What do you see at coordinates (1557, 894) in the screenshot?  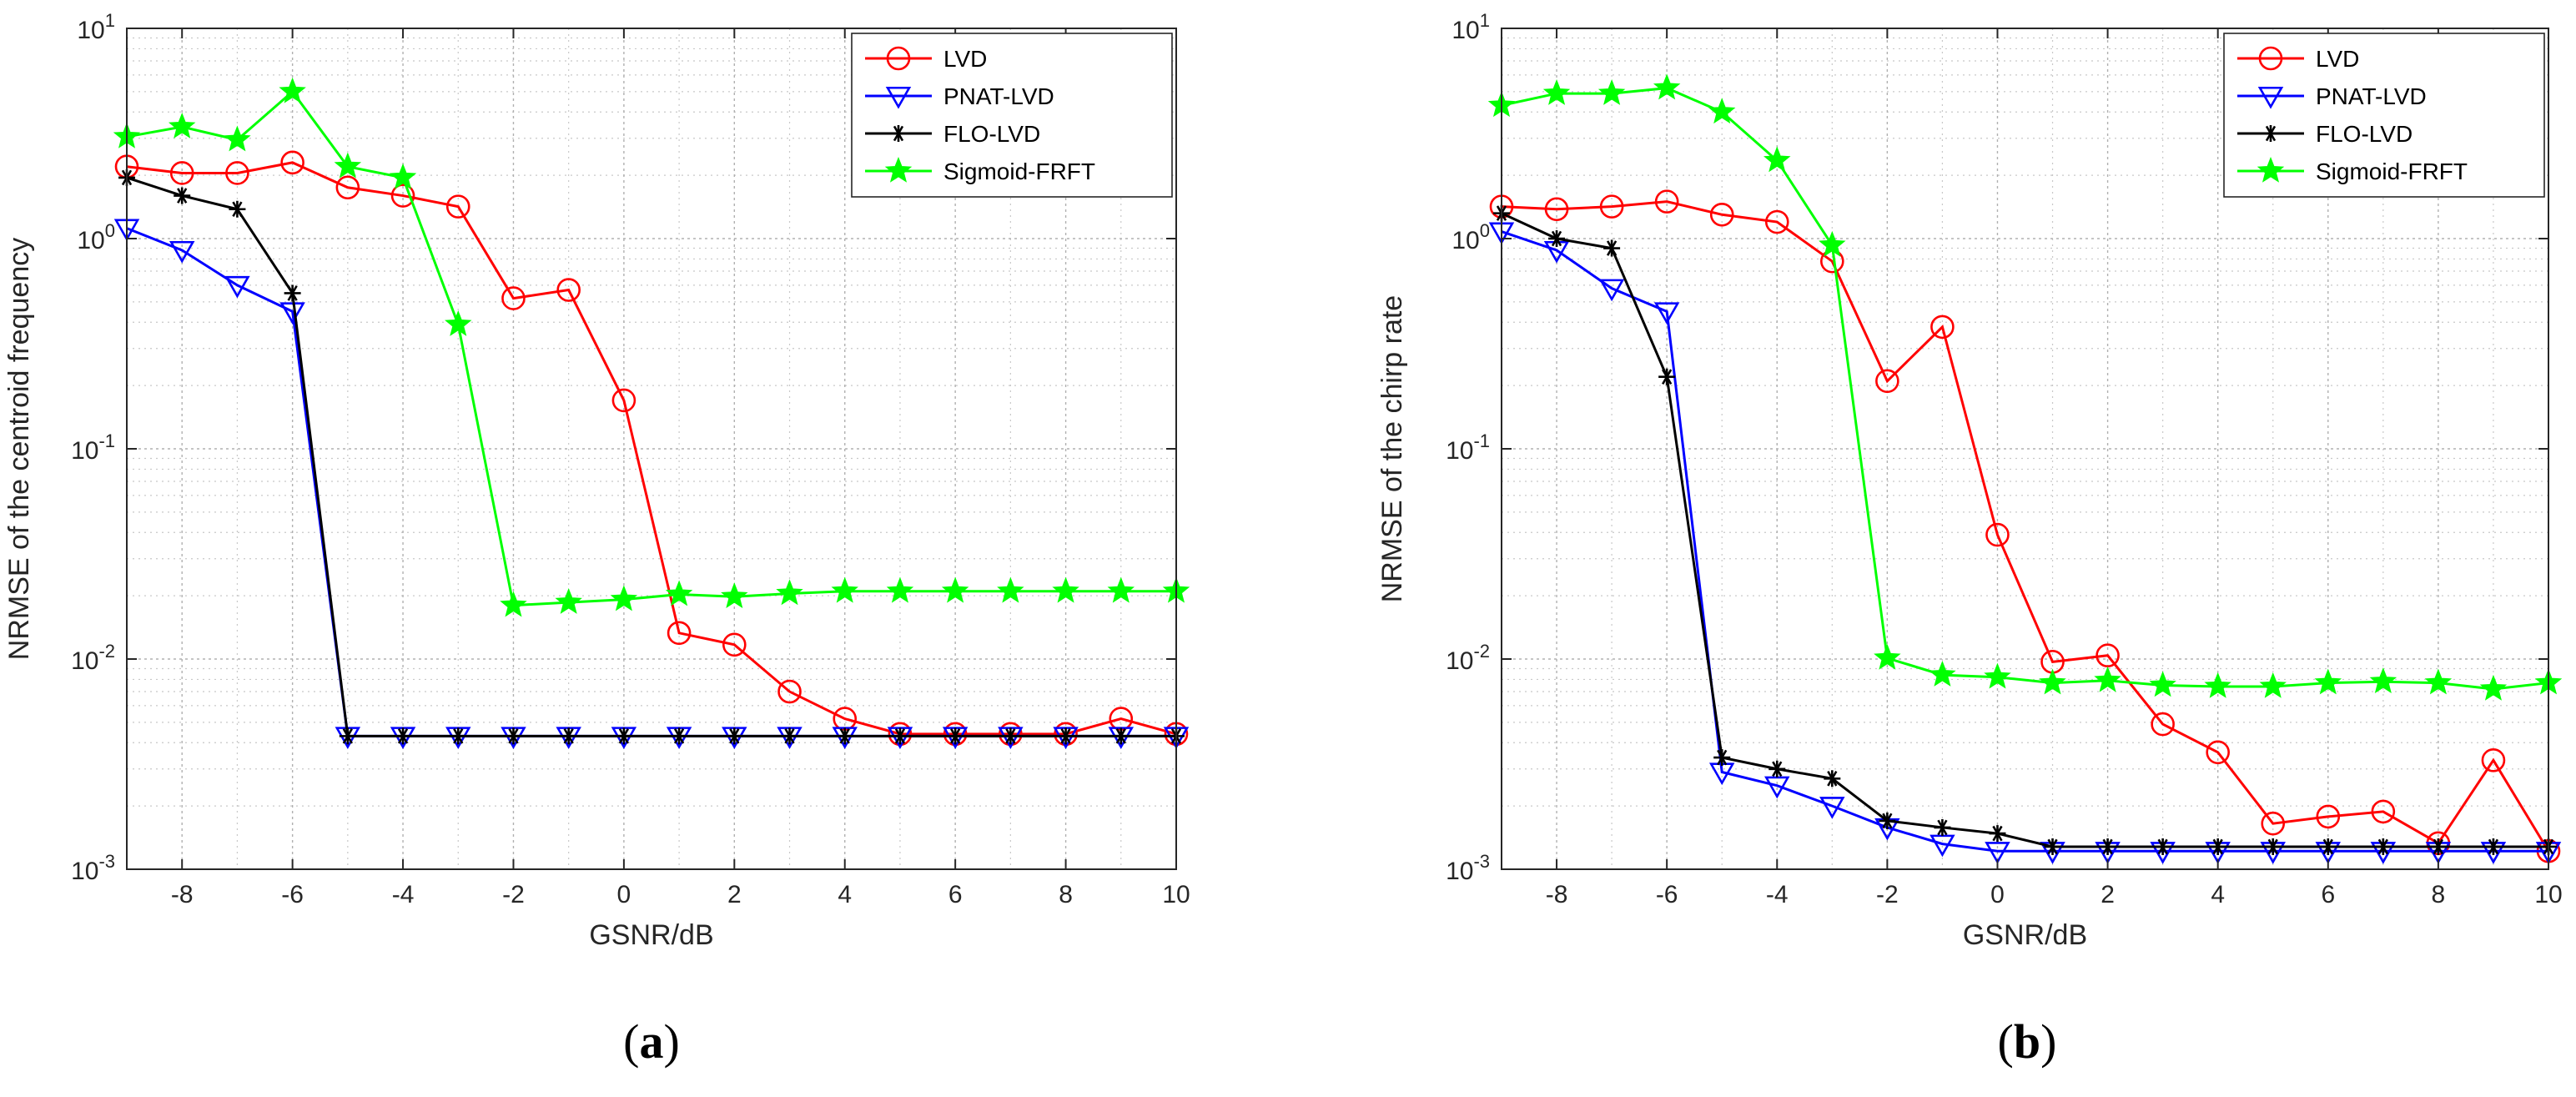 I see `x-tick-label: -8` at bounding box center [1557, 894].